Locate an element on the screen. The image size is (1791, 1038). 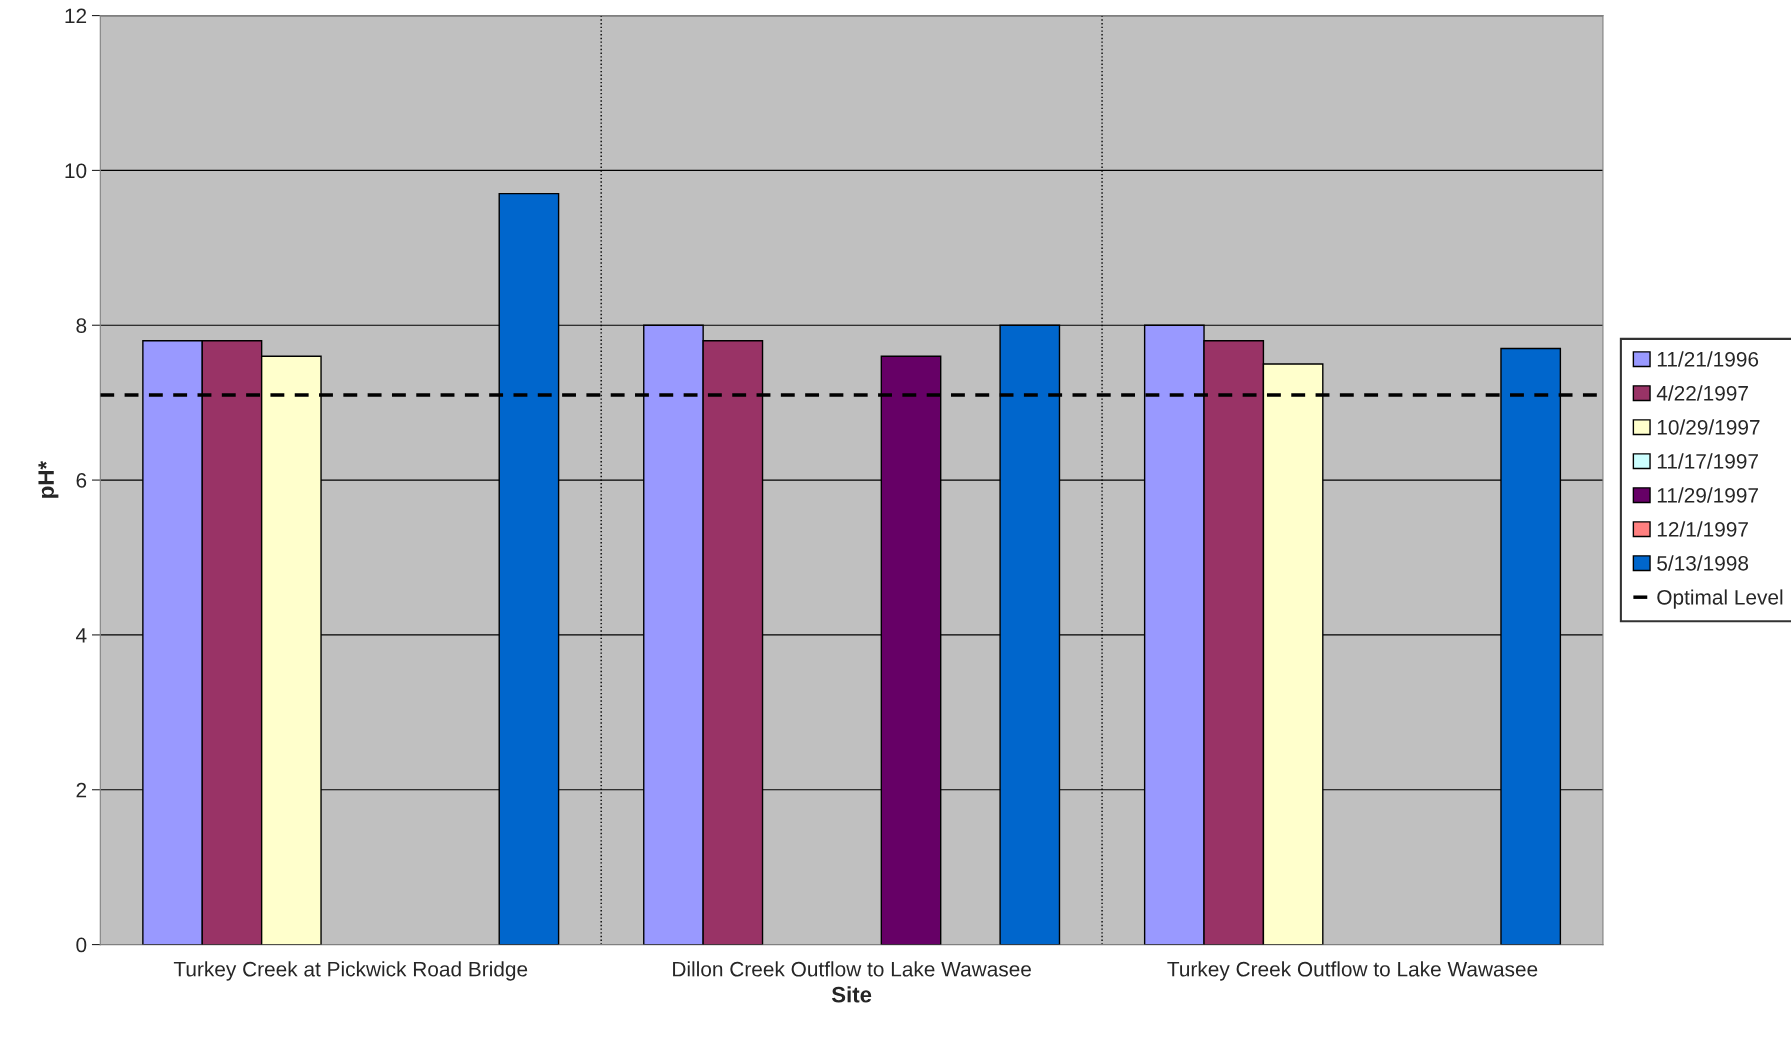
legend-label: Optimal Level is located at coordinates (1720, 599).